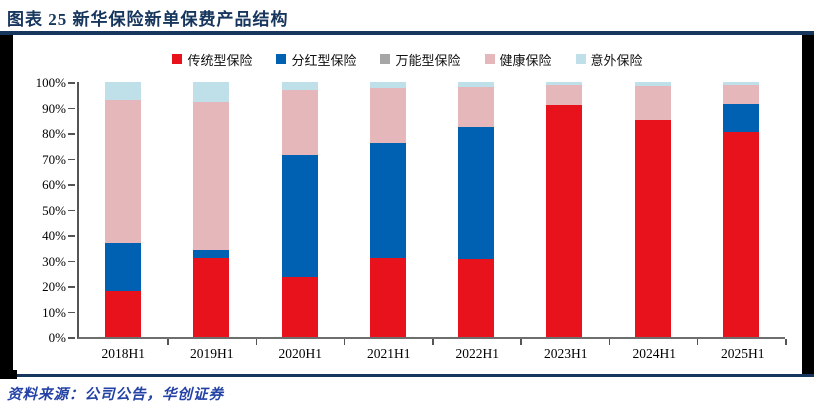 The height and width of the screenshot is (408, 814). Describe the element at coordinates (609, 59) in the screenshot. I see `legend-item: 意外保险` at that location.